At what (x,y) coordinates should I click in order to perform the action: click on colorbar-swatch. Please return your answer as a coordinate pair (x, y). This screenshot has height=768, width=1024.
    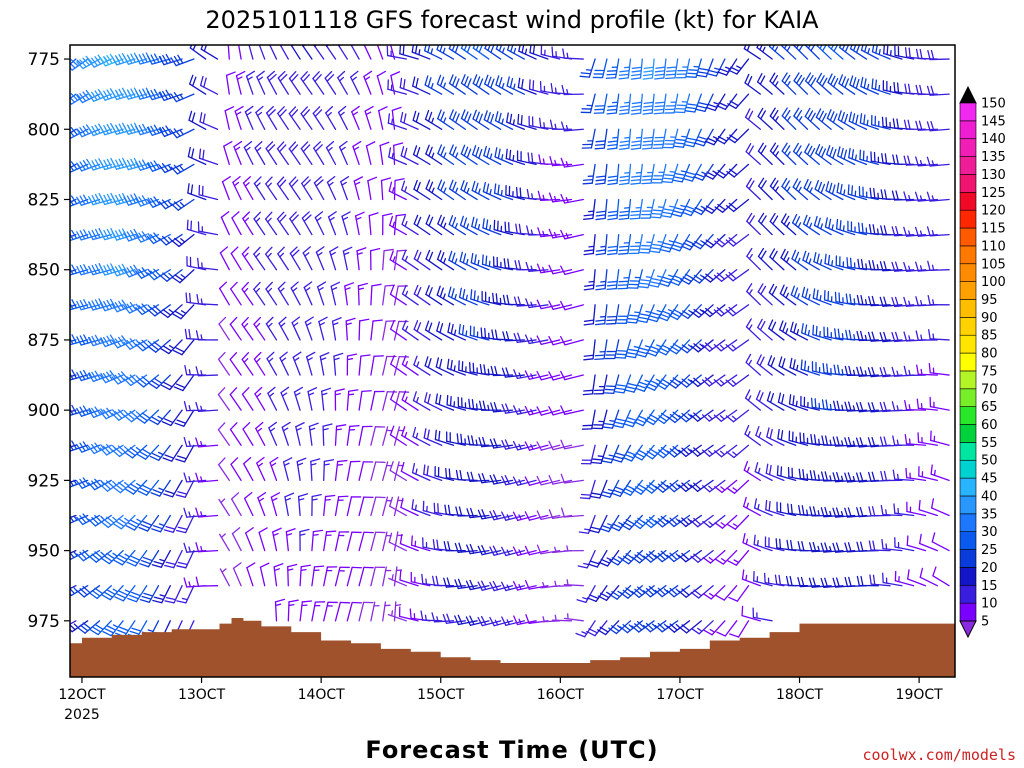
    Looking at the image, I should click on (968, 558).